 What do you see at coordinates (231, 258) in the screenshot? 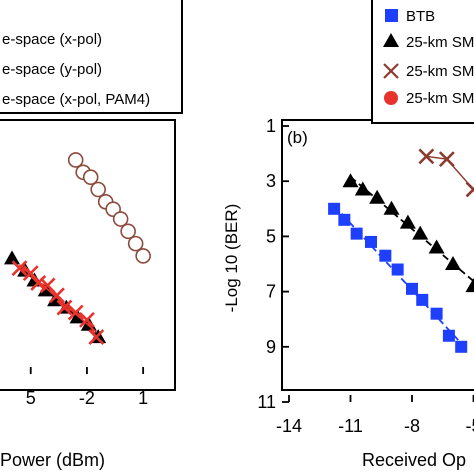
I see `right-y-axis-label: -Log 10 (BER)` at bounding box center [231, 258].